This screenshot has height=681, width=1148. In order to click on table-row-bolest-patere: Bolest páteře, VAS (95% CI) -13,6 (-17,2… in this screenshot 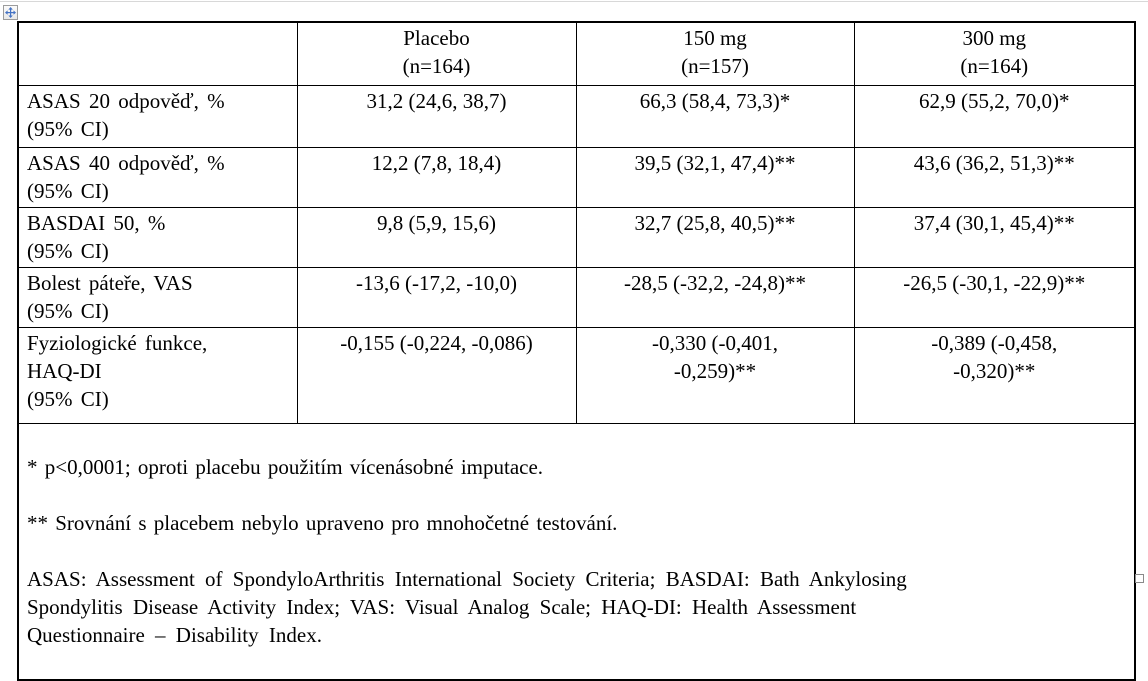, I will do `click(576, 297)`.